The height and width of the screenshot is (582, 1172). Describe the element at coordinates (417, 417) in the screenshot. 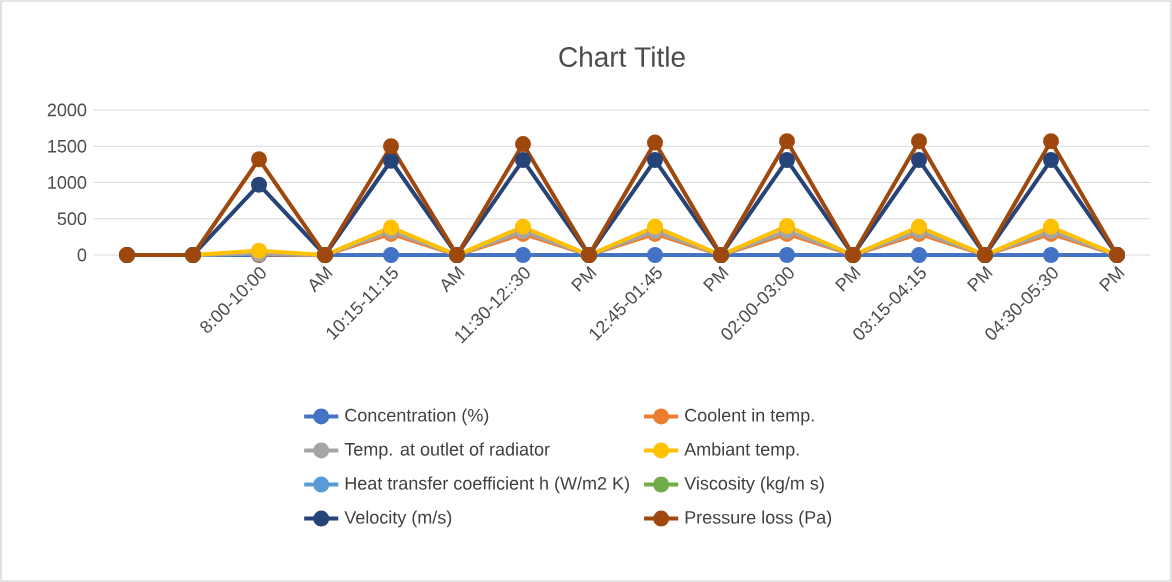

I see `legend-label: Concentration (%)` at that location.